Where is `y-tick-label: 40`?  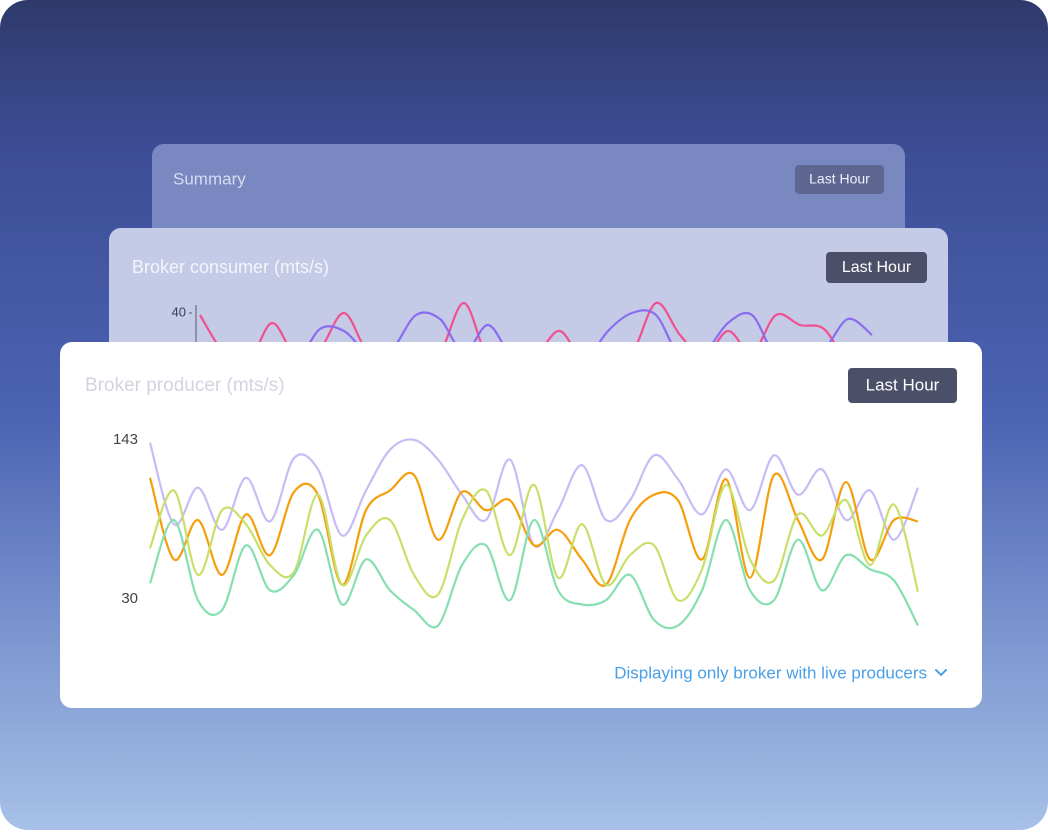
y-tick-label: 40 is located at coordinates (179, 311).